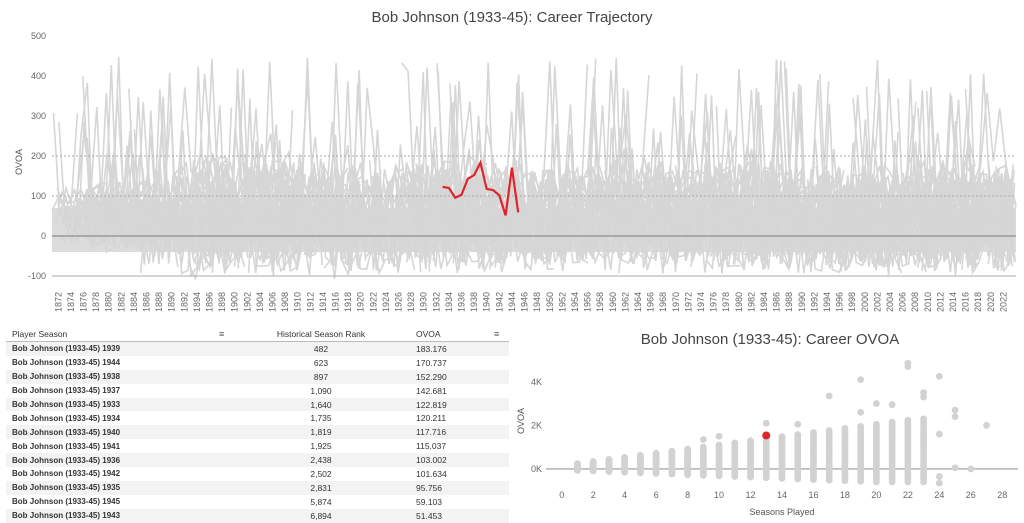 The image size is (1024, 523). Describe the element at coordinates (428, 334) in the screenshot. I see `ovoa-header: OVOA` at that location.